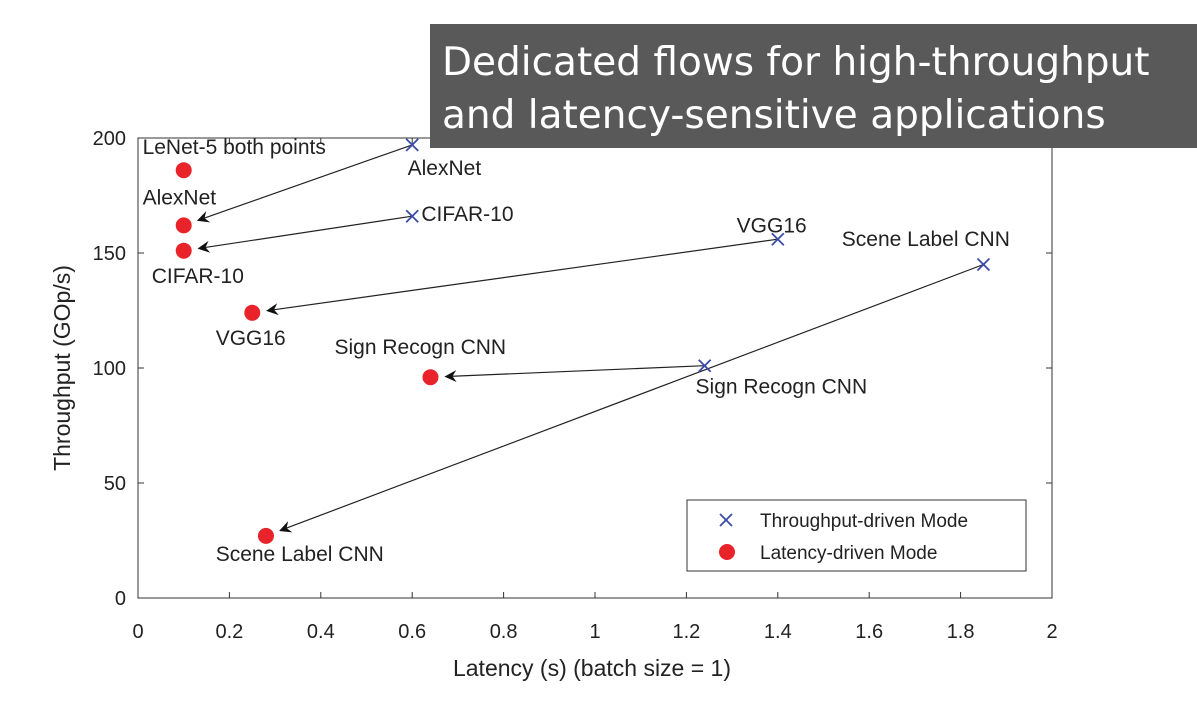 The width and height of the screenshot is (1197, 719). Describe the element at coordinates (796, 62) in the screenshot. I see `banner-line-1: Dedicated flows for high-throughput` at that location.